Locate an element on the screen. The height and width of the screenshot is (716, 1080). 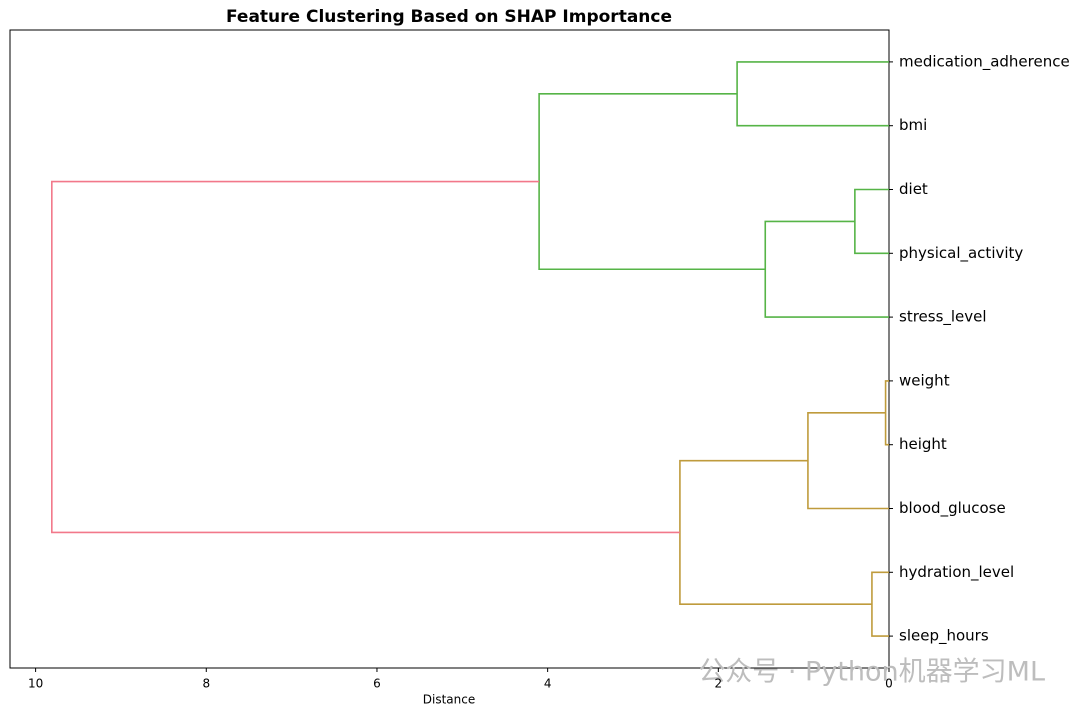
x-tick-label: 8 is located at coordinates (206, 684).